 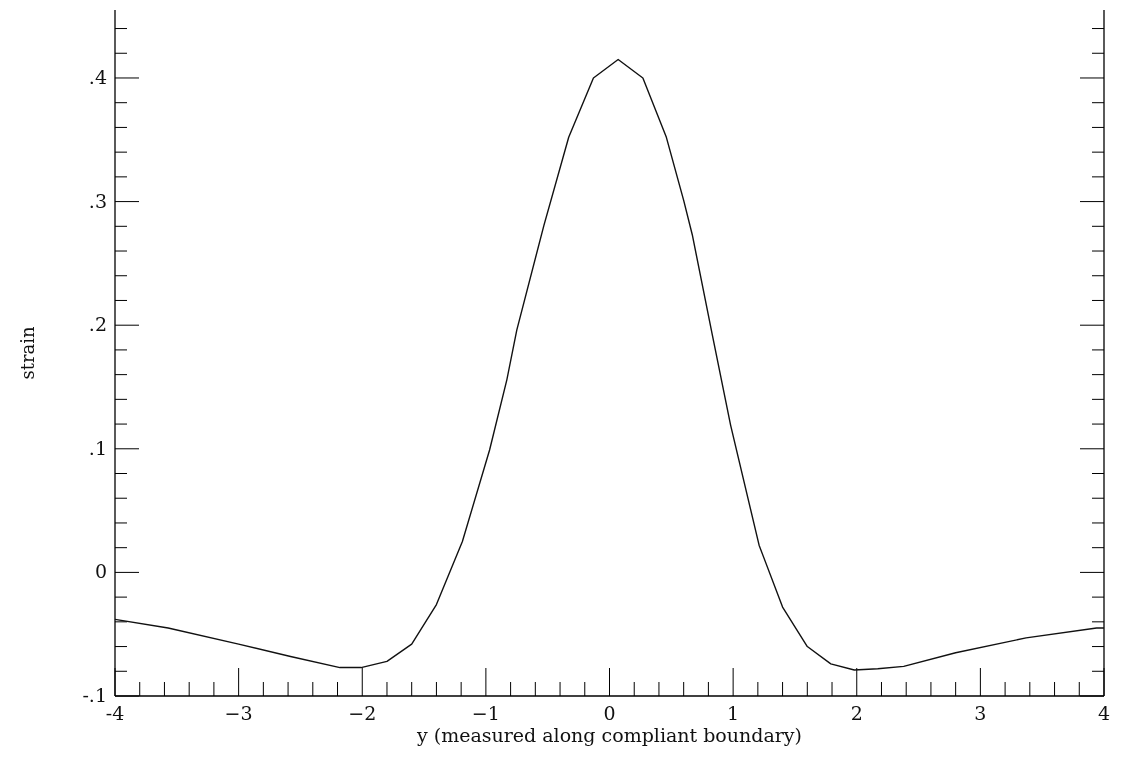 I want to click on x-tick-label: 4, so click(x=1104, y=713).